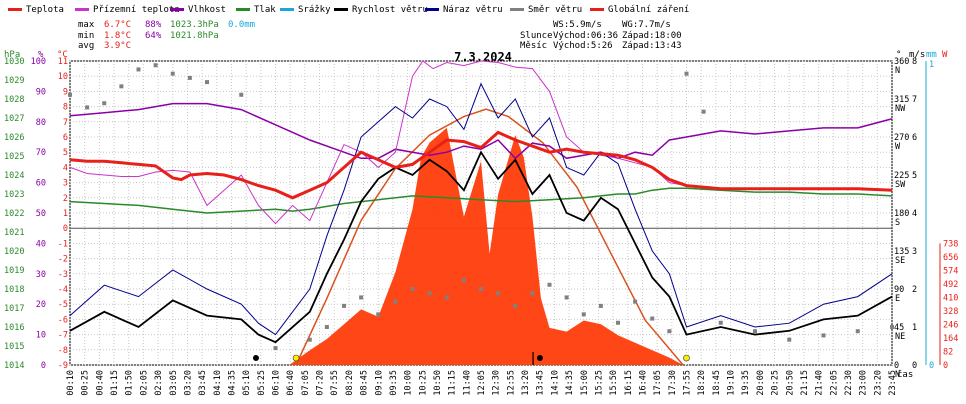  What do you see at coordinates (900, 185) in the screenshot?
I see `tick-dir-card: SW` at bounding box center [900, 185].